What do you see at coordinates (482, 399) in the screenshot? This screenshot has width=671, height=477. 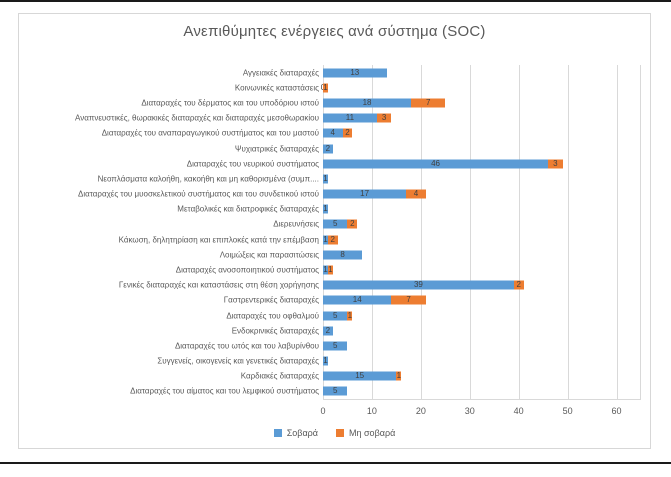 I see `x-axis-line` at bounding box center [482, 399].